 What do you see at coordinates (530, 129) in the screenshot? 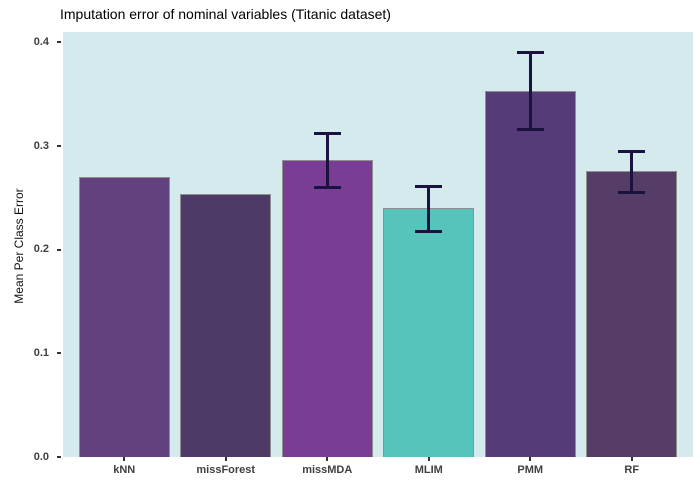
I see `error-bar-PMM-lower-cap` at bounding box center [530, 129].